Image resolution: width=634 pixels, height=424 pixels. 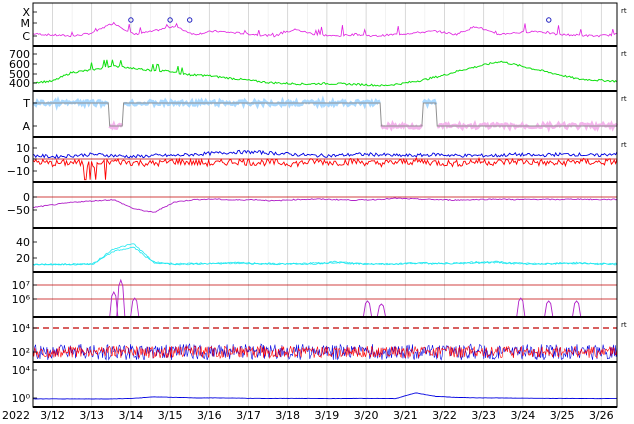 I want to click on imf-bt-line, so click(x=325, y=154).